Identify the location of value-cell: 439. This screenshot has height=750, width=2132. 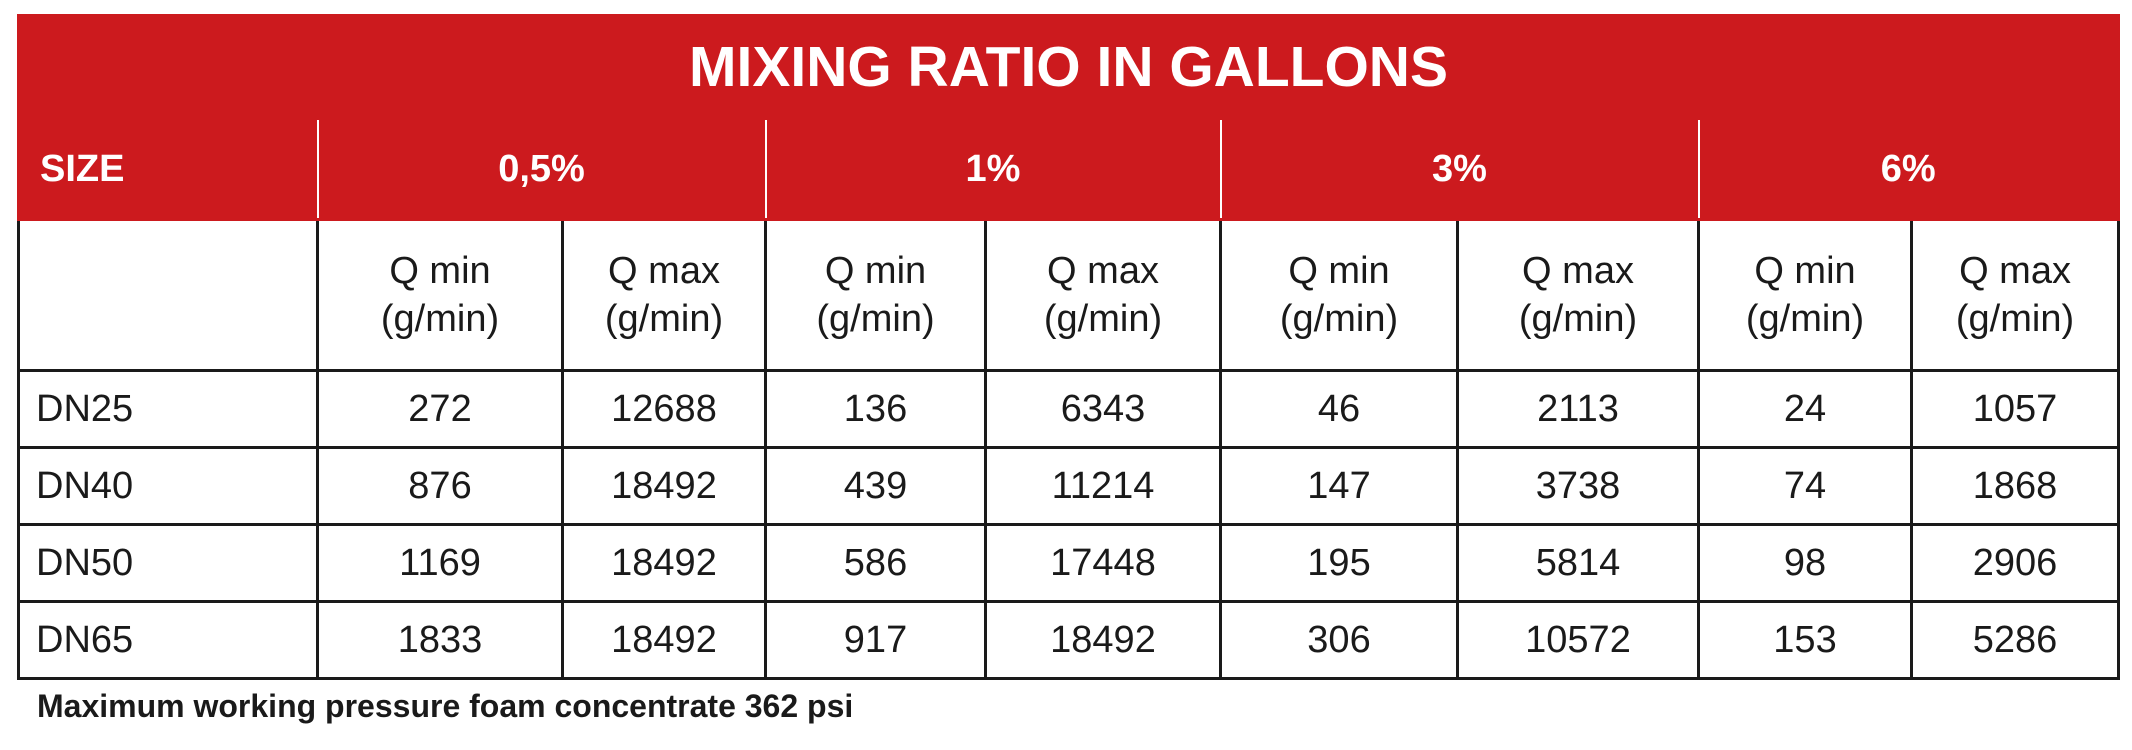
(875, 486).